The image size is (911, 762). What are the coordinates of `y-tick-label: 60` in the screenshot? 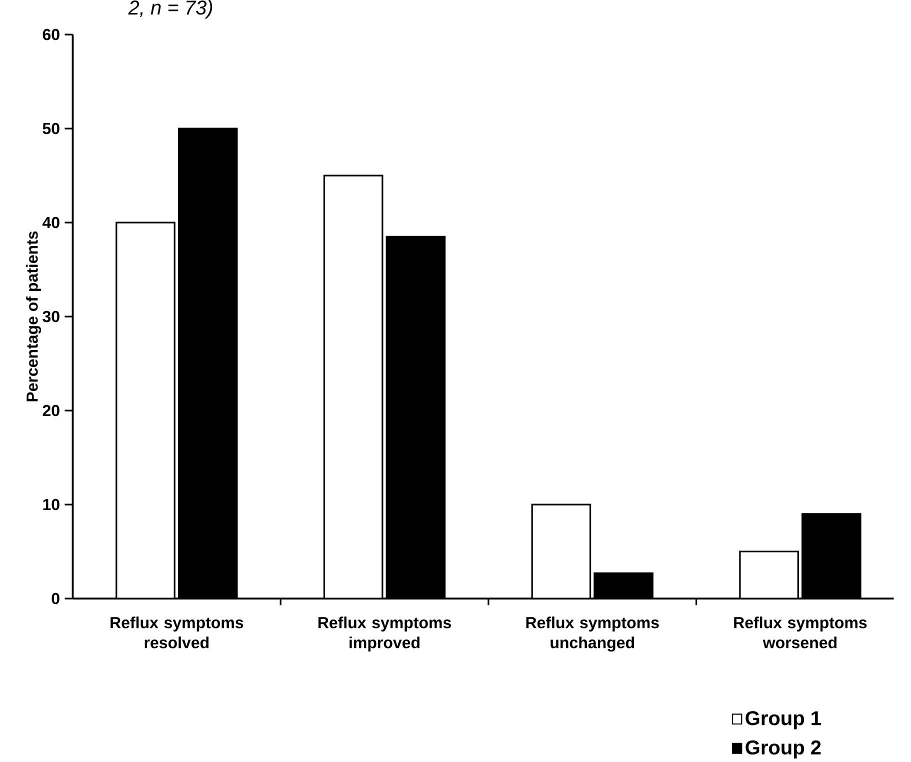 It's located at (51, 34).